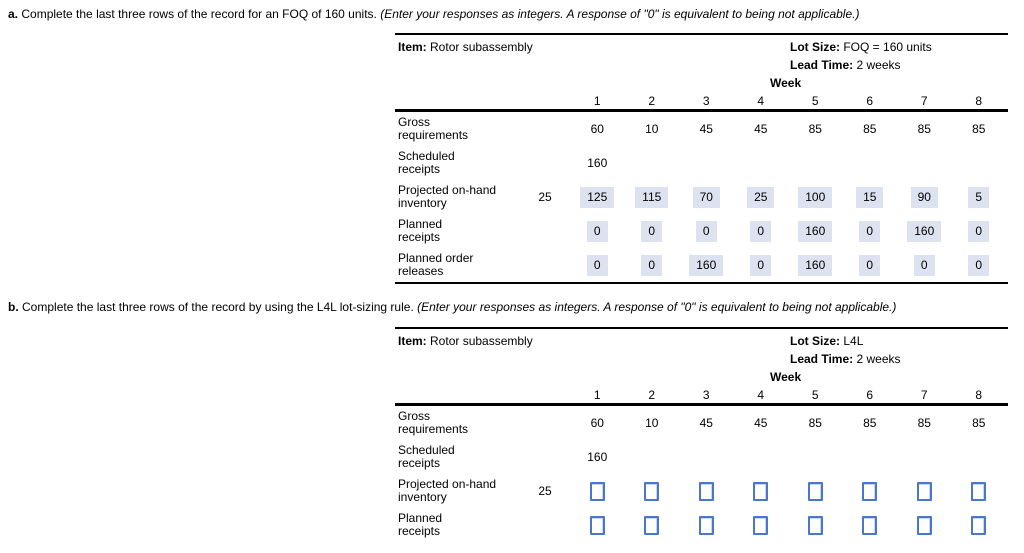 The width and height of the screenshot is (1024, 553). Describe the element at coordinates (826, 341) in the screenshot. I see `lot-size-field: Lot Size: L4L` at that location.